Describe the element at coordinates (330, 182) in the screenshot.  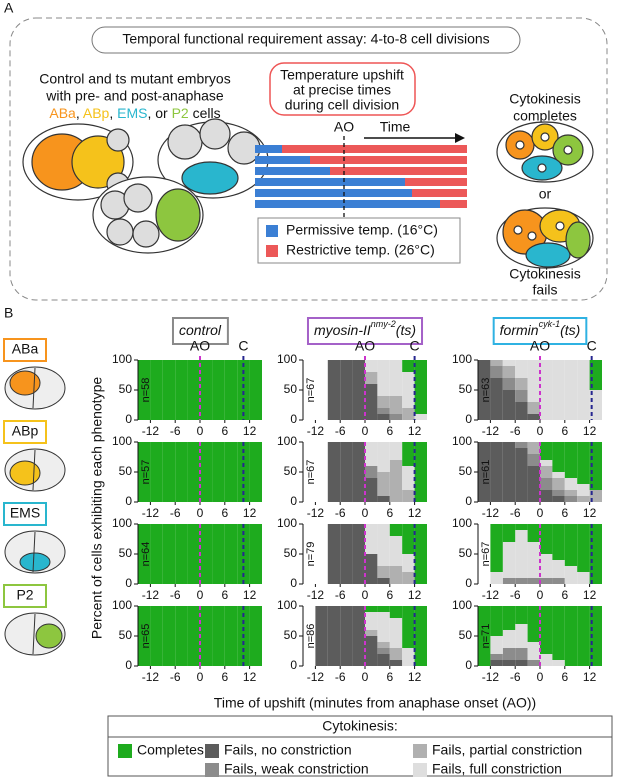
I see `permissive-bar` at that location.